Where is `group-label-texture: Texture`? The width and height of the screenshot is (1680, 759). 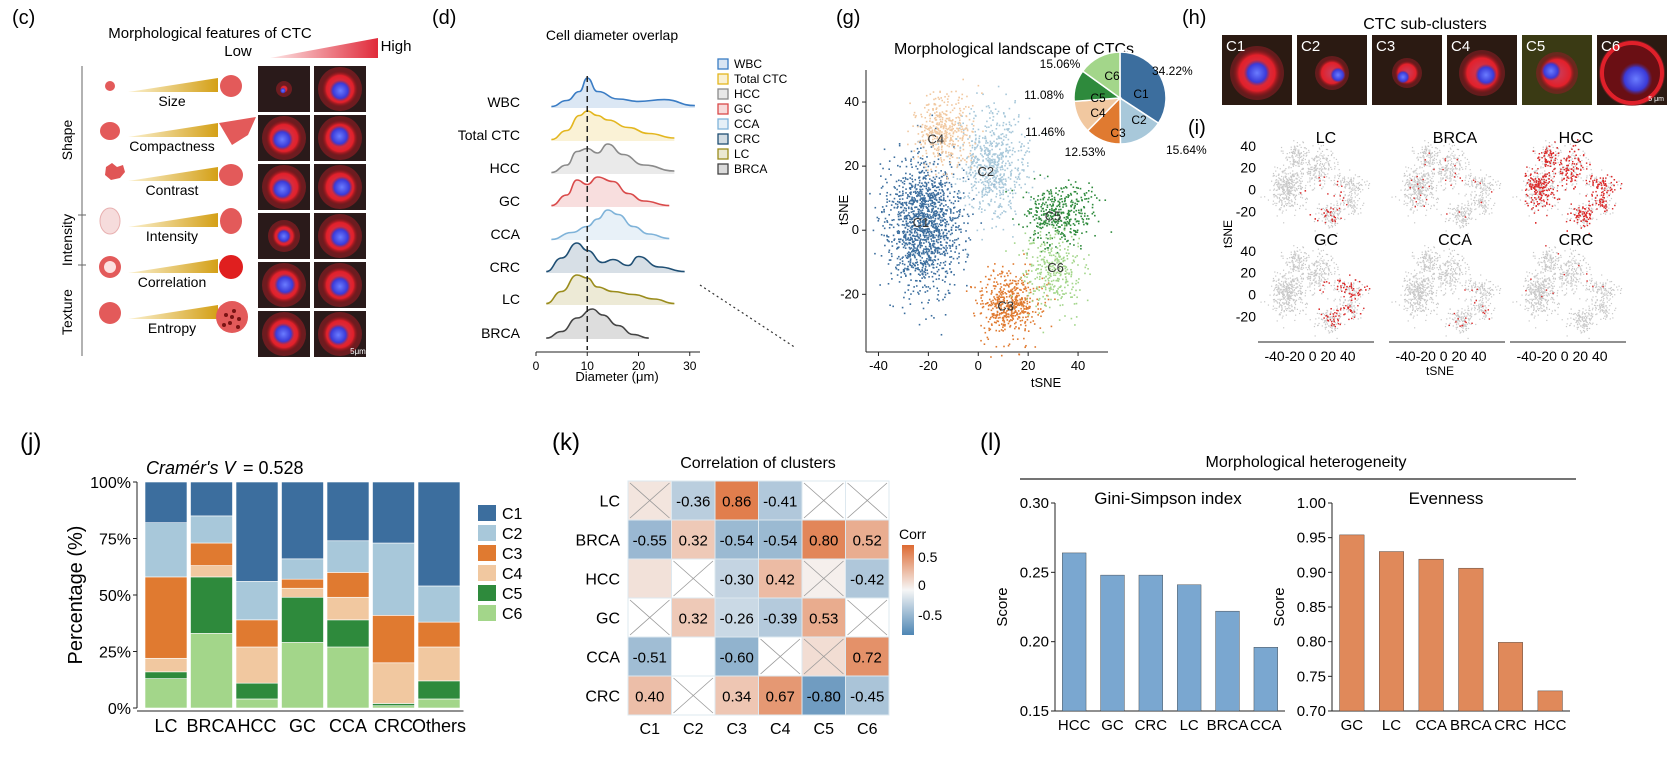 group-label-texture: Texture is located at coordinates (67, 312).